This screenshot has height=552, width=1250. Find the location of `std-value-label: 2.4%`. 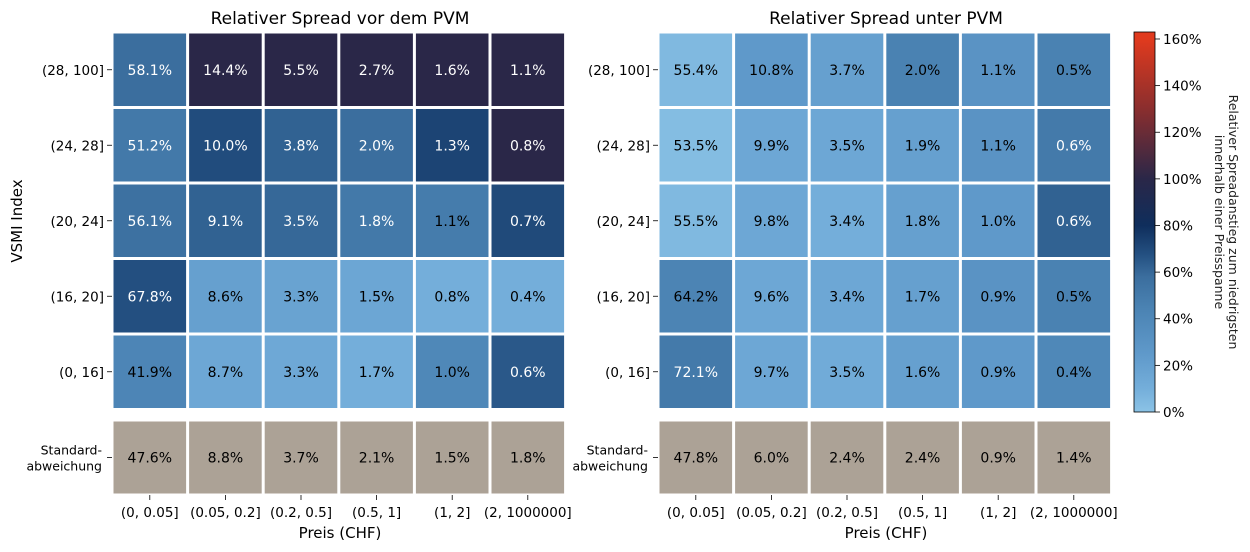

std-value-label: 2.4% is located at coordinates (923, 459).